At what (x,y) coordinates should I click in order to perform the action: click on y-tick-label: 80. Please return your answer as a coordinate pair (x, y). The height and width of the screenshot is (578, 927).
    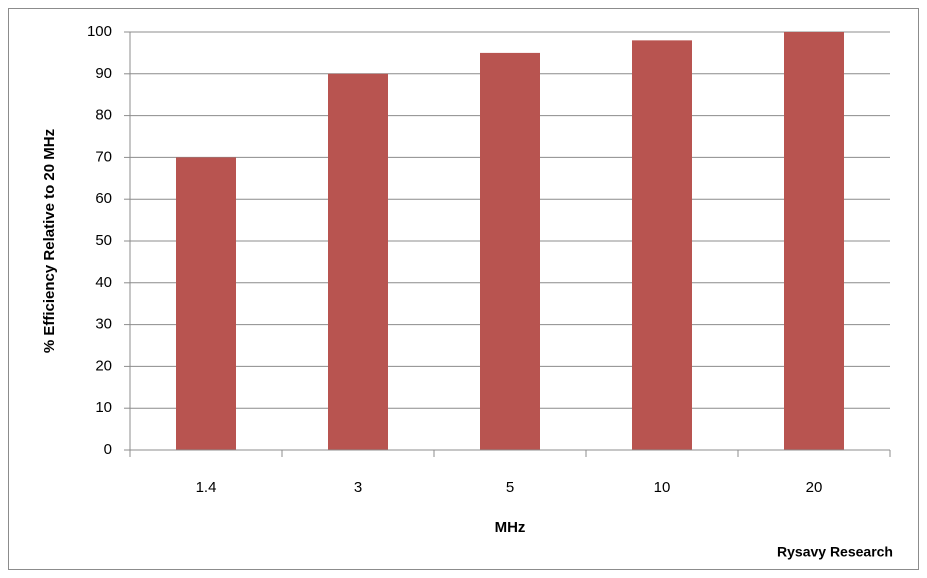
    Looking at the image, I should click on (103, 115).